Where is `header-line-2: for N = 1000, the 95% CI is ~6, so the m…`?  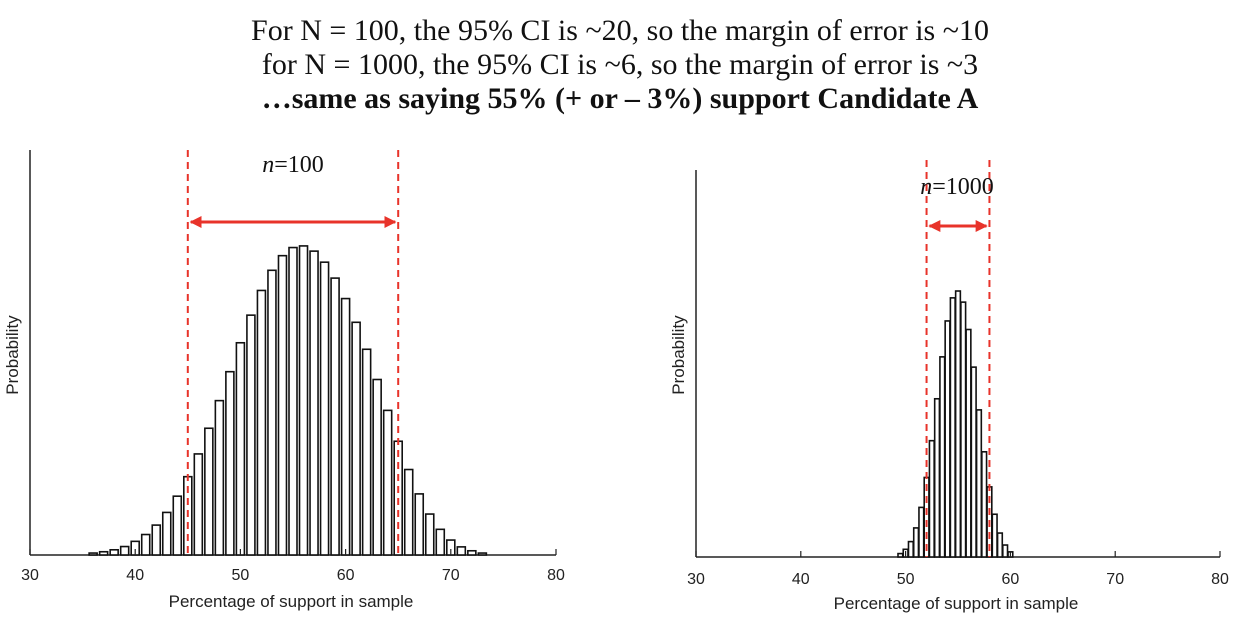
header-line-2: for N = 1000, the 95% CI is ~6, so the m… is located at coordinates (620, 64).